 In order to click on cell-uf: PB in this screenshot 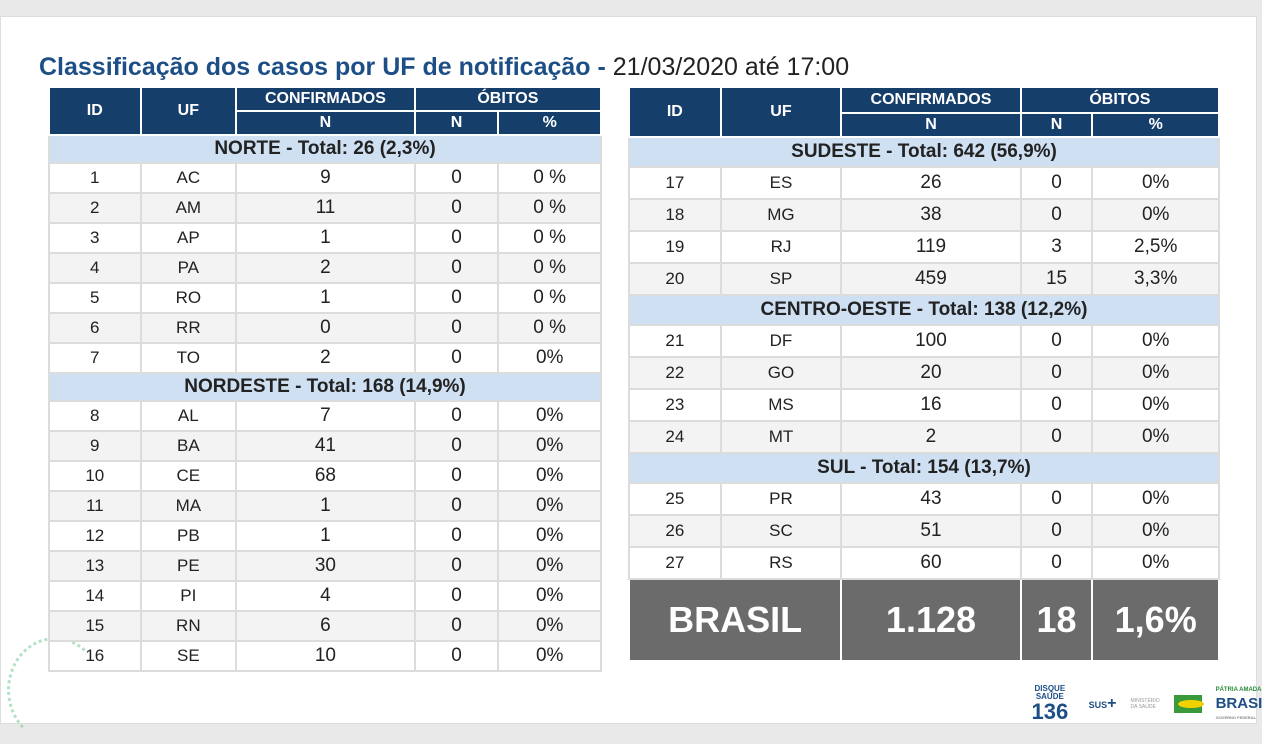, I will do `click(188, 536)`.